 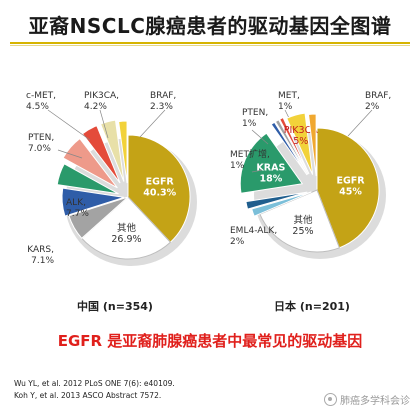 I want to click on title-underline, so click(x=210, y=43).